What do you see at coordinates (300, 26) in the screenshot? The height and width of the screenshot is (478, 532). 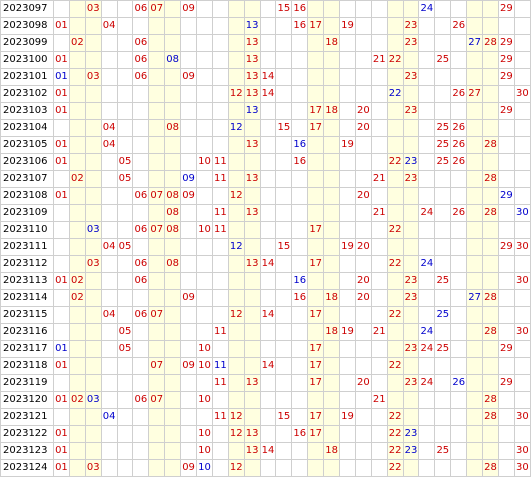 I see `number-cell-red: 16` at bounding box center [300, 26].